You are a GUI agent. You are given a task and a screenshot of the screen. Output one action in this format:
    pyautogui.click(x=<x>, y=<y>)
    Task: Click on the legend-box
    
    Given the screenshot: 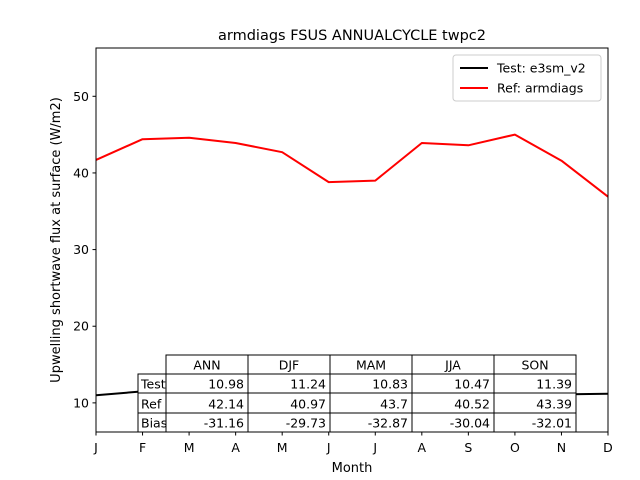 What is the action you would take?
    pyautogui.click(x=527, y=78)
    